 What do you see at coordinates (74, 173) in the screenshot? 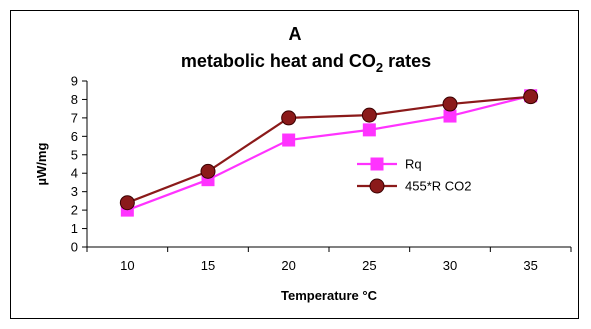
I see `y-tick-label: 4` at bounding box center [74, 173].